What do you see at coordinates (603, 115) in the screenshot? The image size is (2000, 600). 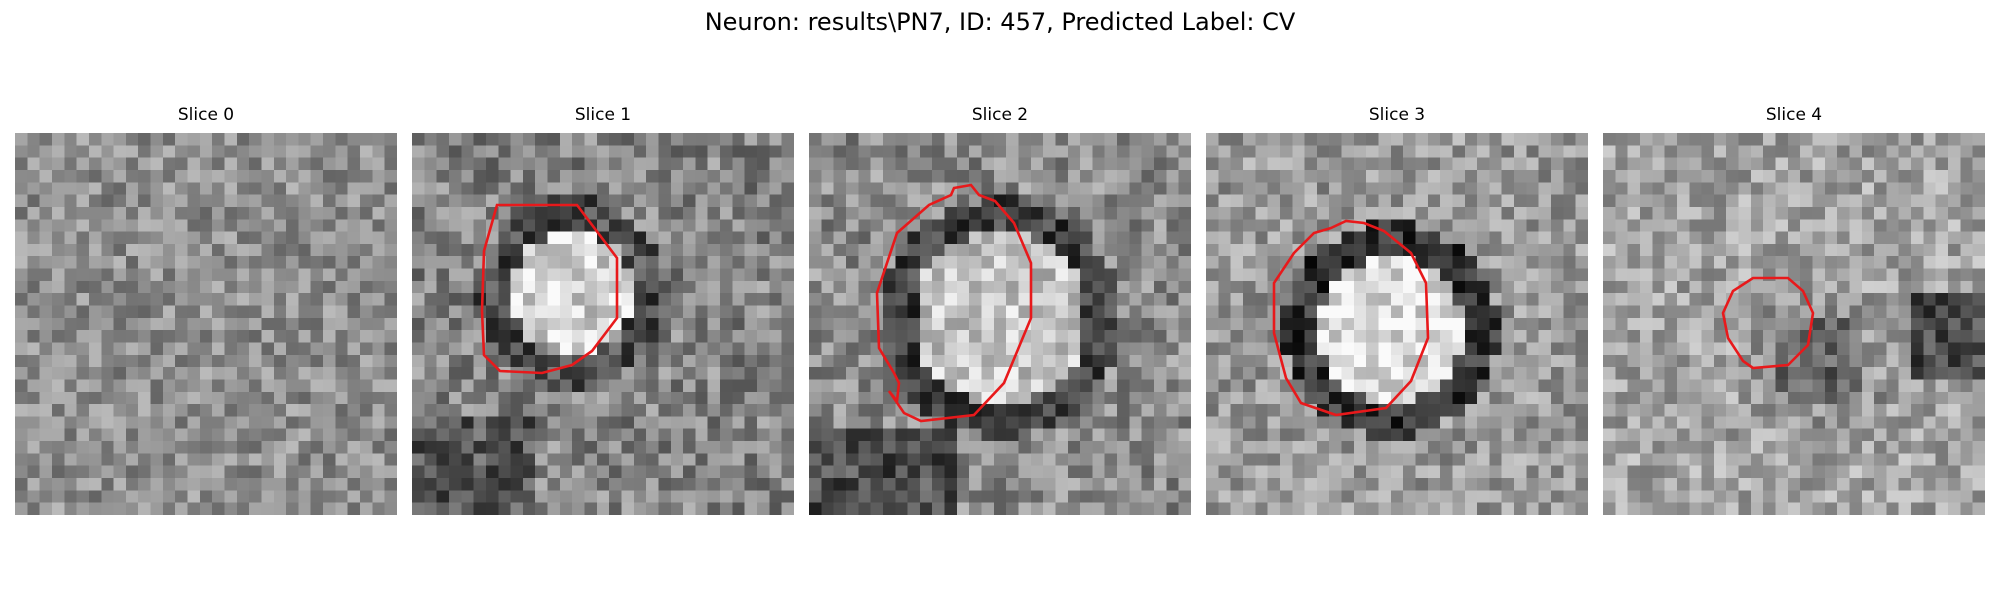 I see `slice-title-1: Slice 1` at bounding box center [603, 115].